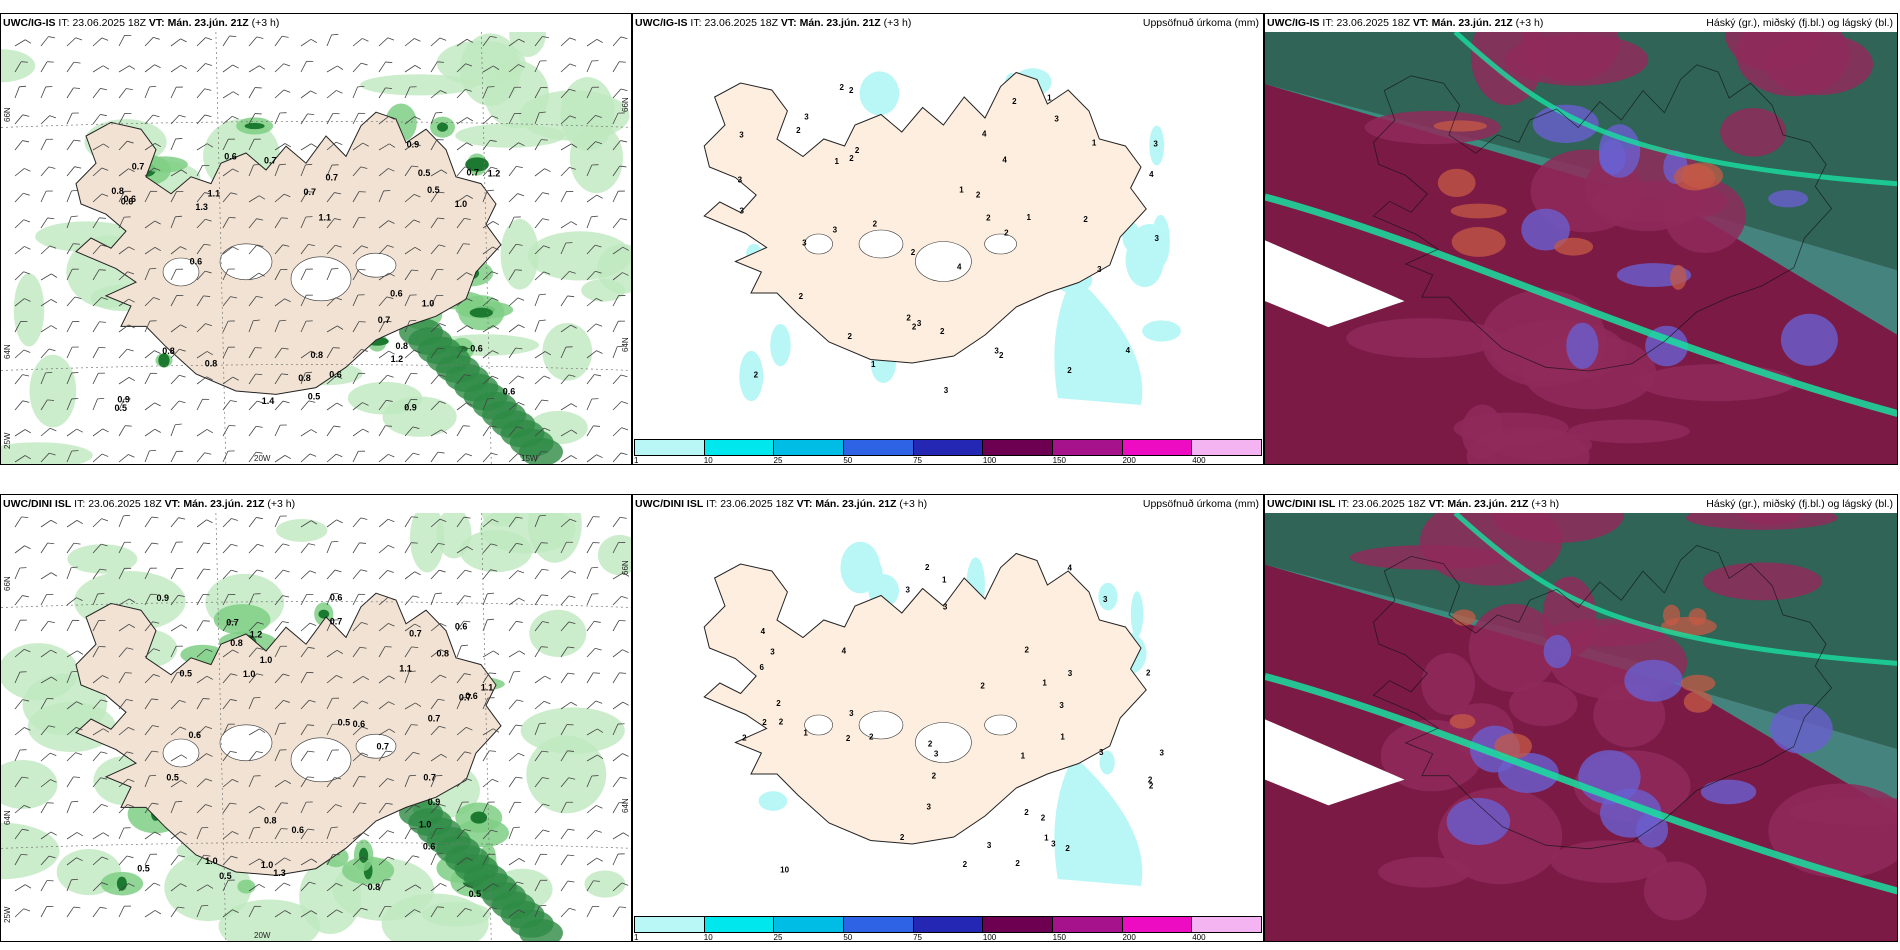  What do you see at coordinates (1335, 762) in the screenshot?
I see `clear-sky` at bounding box center [1335, 762].